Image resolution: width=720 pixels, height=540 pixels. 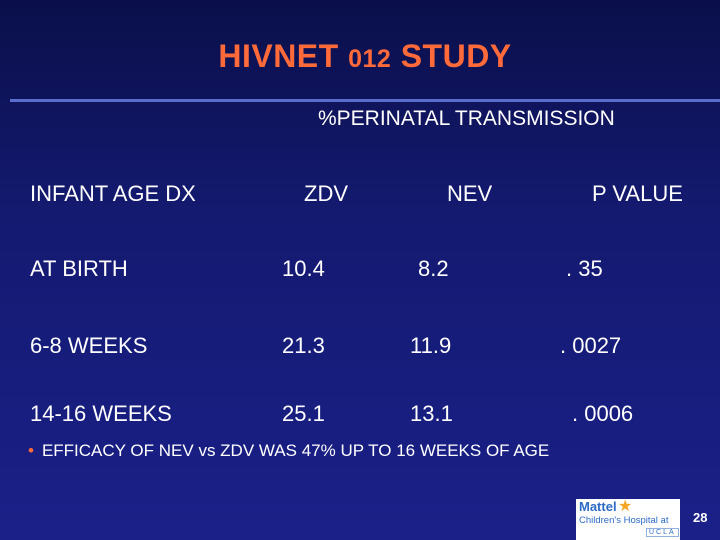 What do you see at coordinates (283, 56) in the screenshot?
I see `title-main: HIVNET` at bounding box center [283, 56].